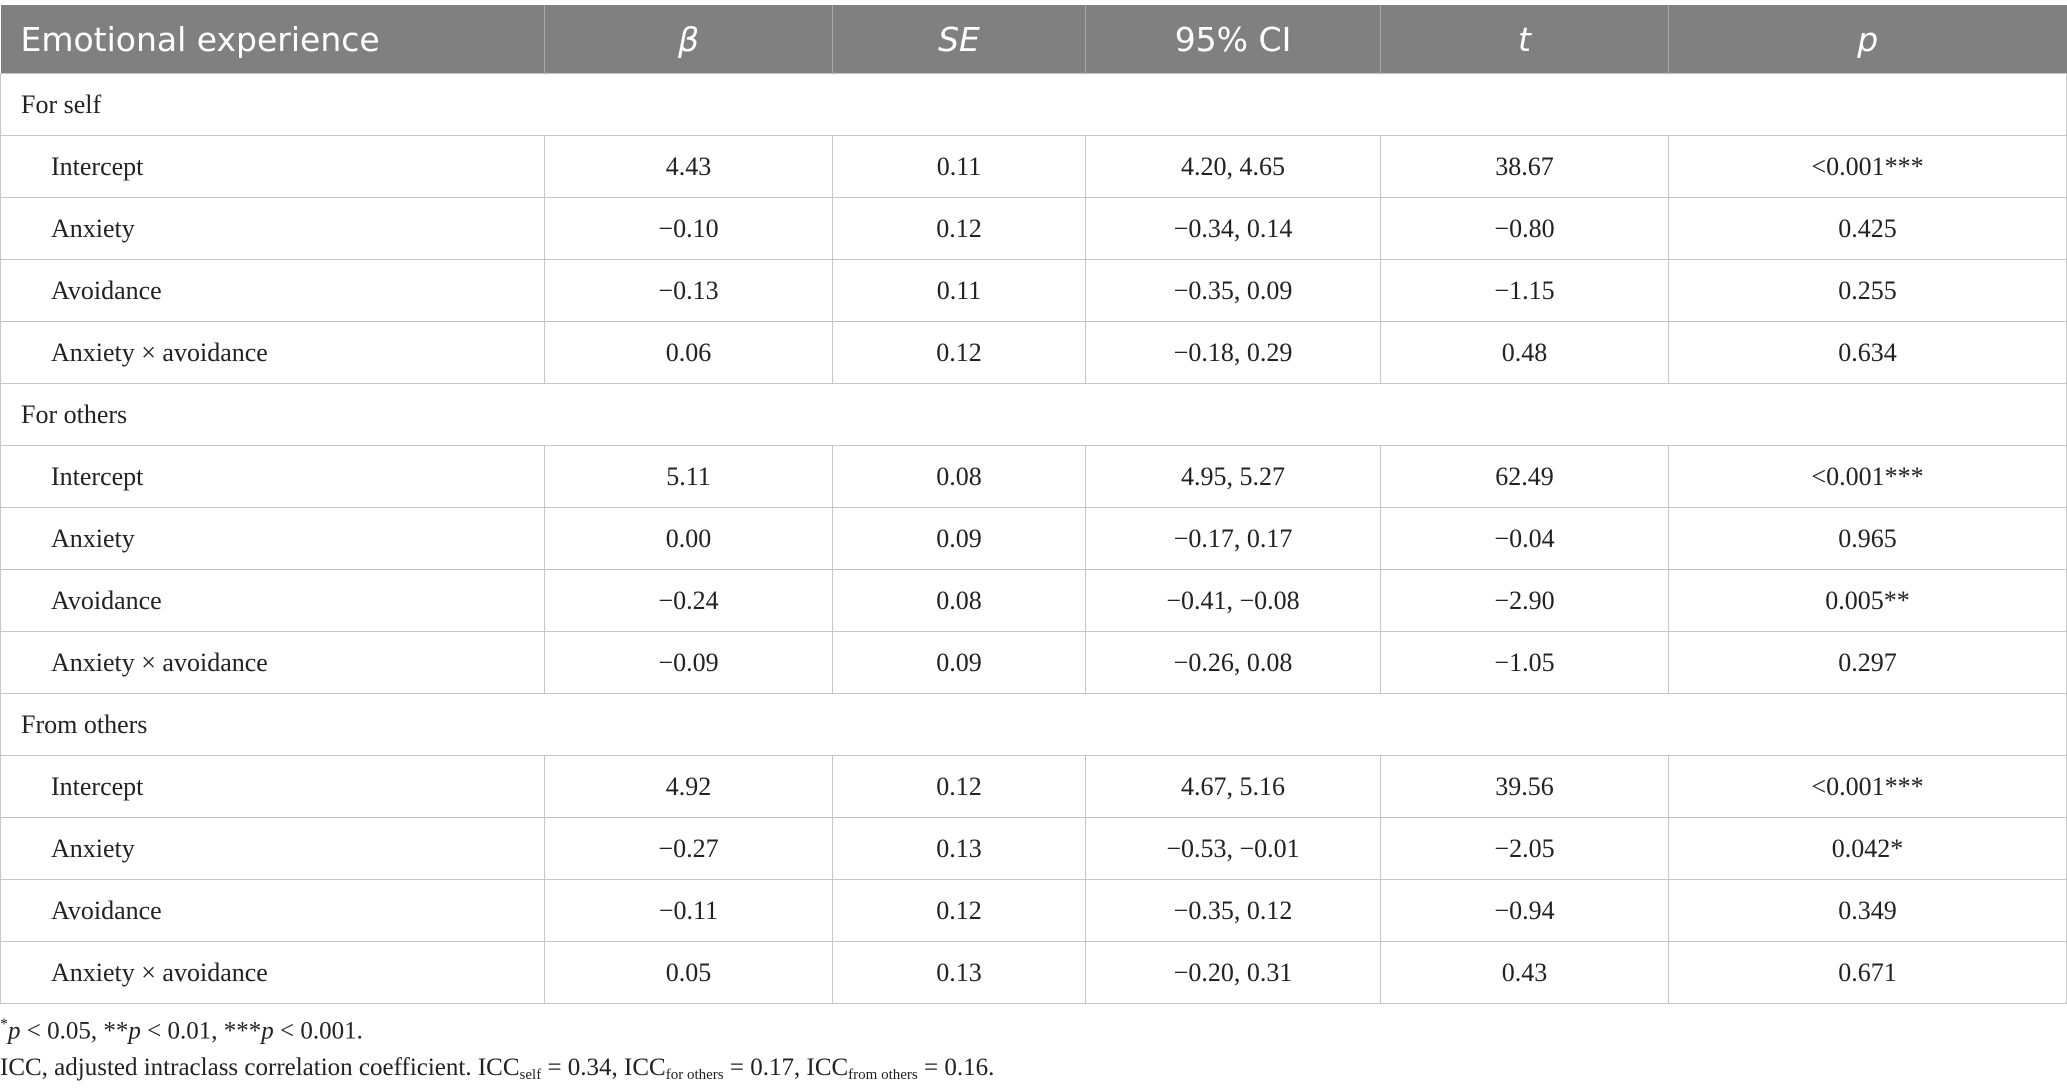 The height and width of the screenshot is (1091, 2067). I want to click on cell: −0.94, so click(1524, 910).